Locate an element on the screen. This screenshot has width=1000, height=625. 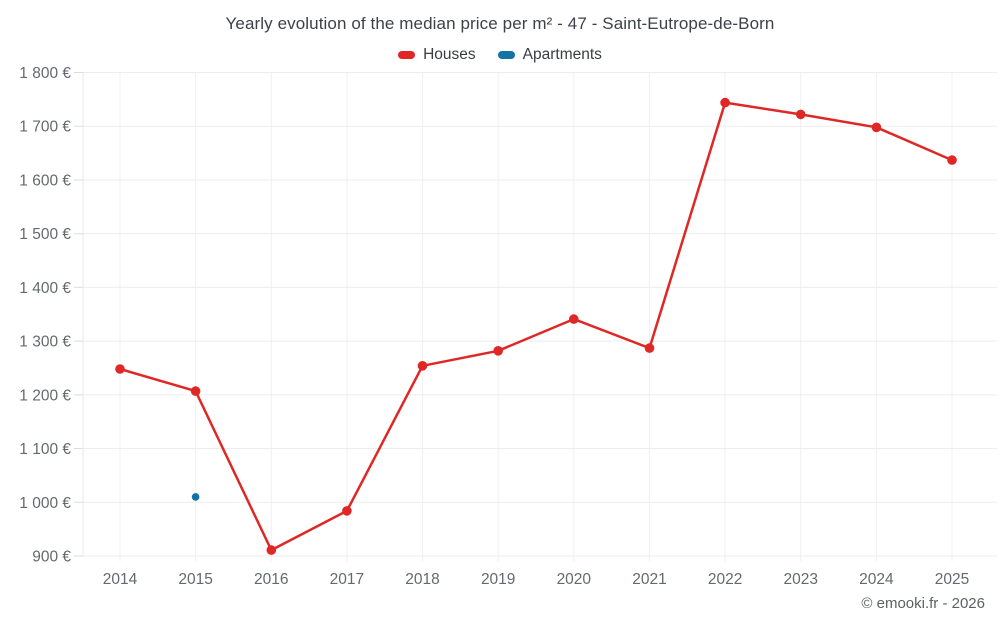
x-axis-label-2018: 2018 is located at coordinates (422, 579).